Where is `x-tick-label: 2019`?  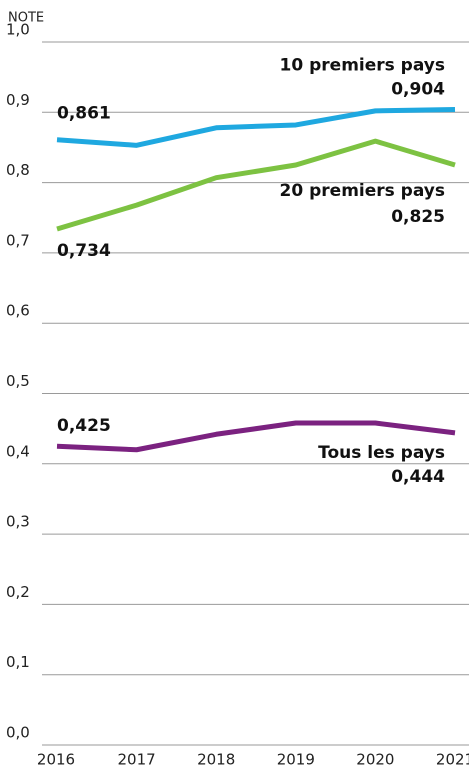 x-tick-label: 2019 is located at coordinates (296, 760).